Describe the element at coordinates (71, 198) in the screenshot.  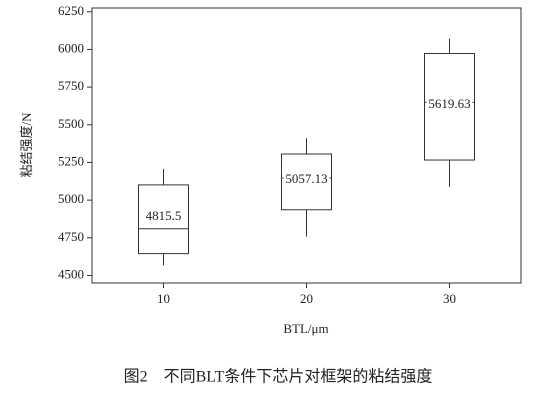
I see `y-tick-label: 5000` at that location.